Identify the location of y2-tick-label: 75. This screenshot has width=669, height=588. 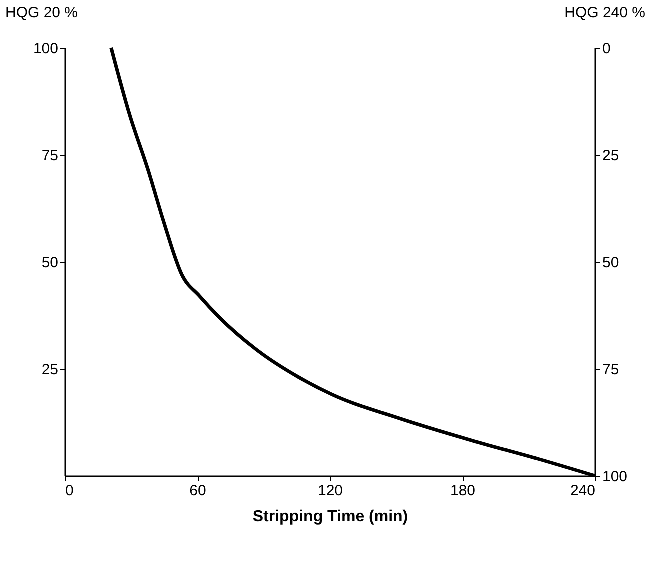
(611, 370).